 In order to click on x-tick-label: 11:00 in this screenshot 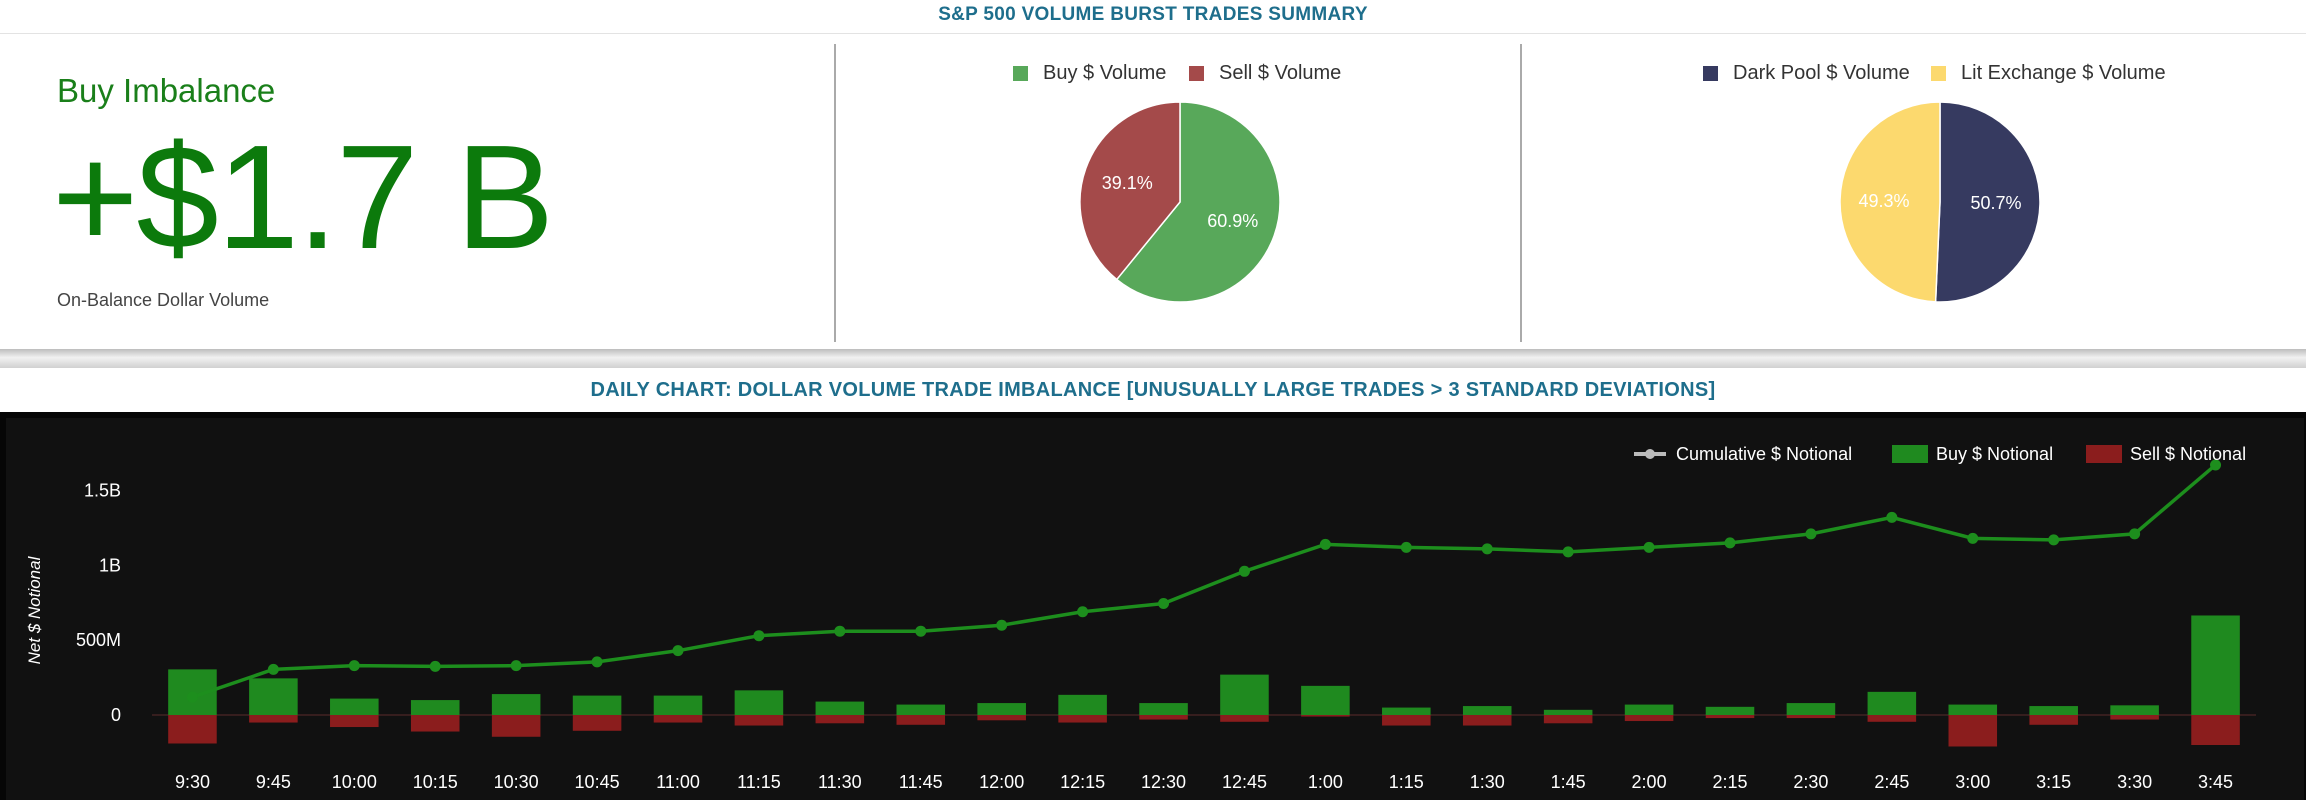, I will do `click(678, 782)`.